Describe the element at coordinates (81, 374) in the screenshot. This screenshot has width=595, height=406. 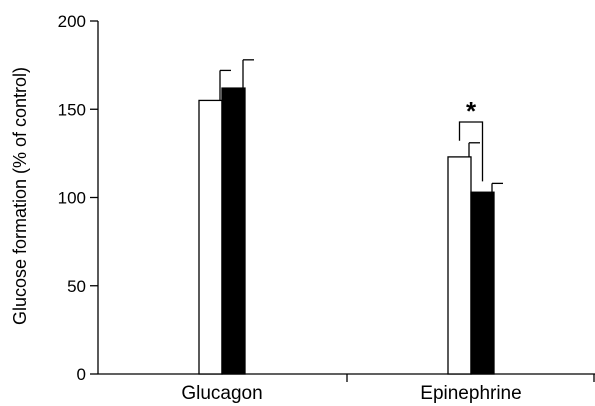
I see `y-tick-label: 0` at that location.